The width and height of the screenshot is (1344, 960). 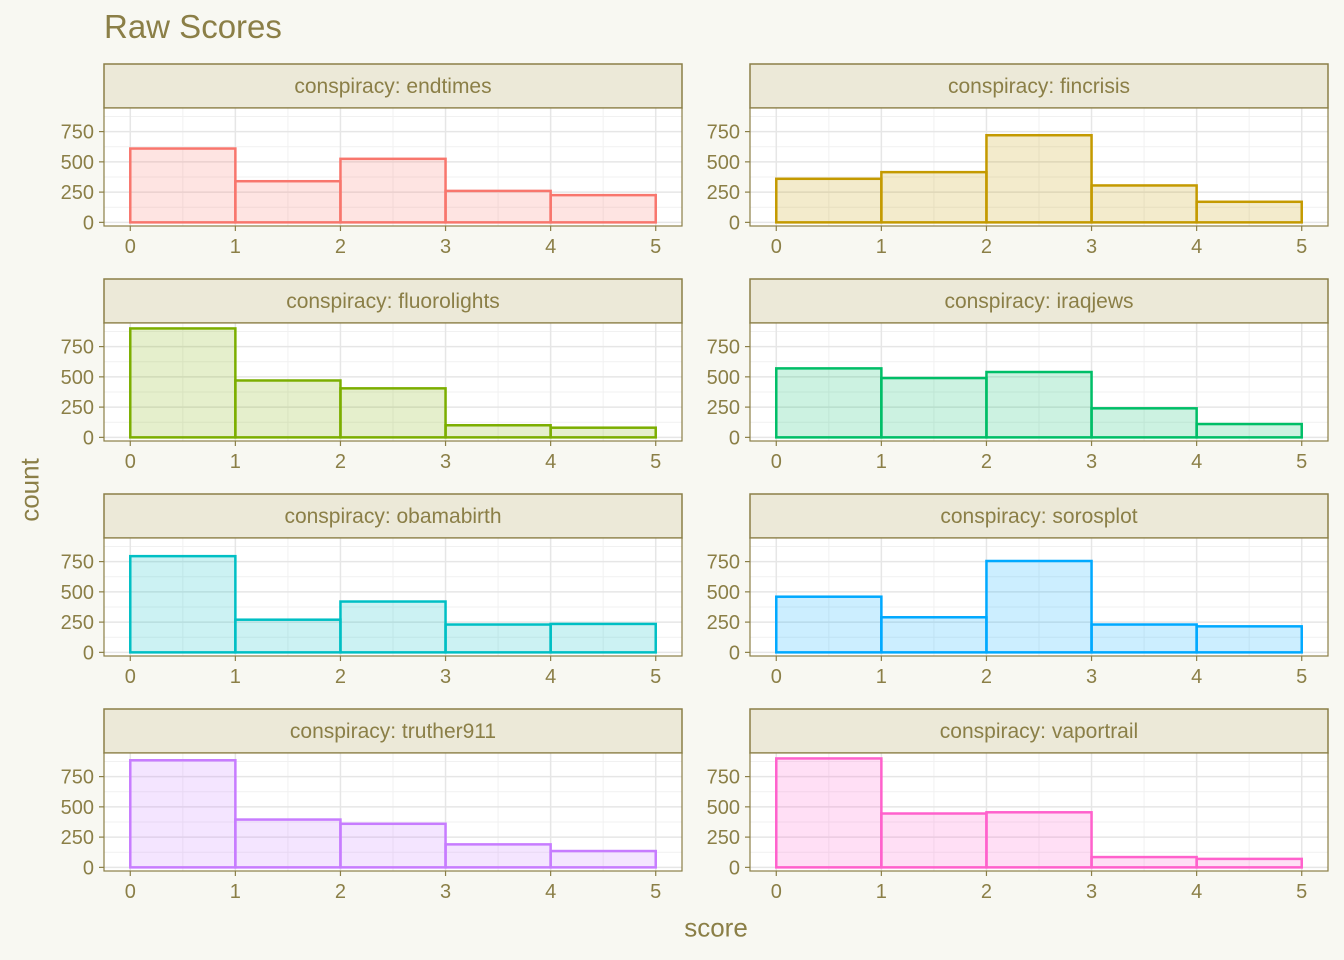 I want to click on facet-panel-fluorolights: conspiracy: fluorolights 0 250 500 750 0 1 2 3 4 5, so click(x=372, y=375).